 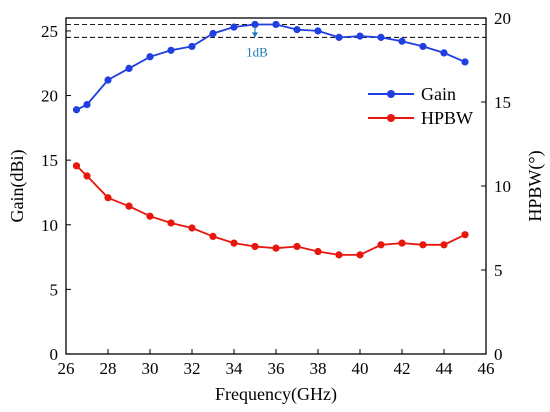 What do you see at coordinates (276, 368) in the screenshot?
I see `x-tick-label: 36` at bounding box center [276, 368].